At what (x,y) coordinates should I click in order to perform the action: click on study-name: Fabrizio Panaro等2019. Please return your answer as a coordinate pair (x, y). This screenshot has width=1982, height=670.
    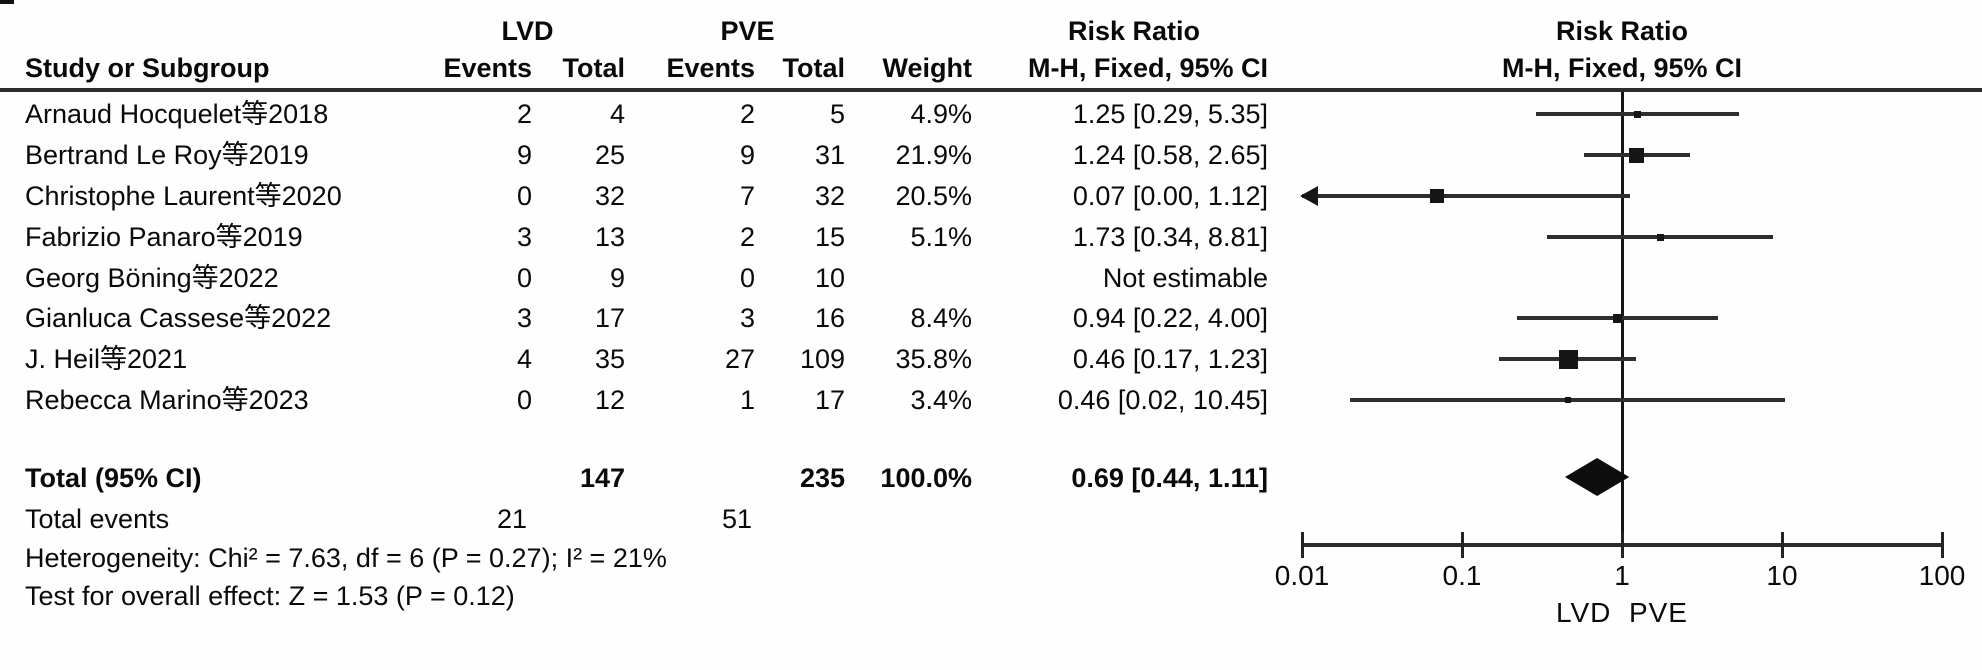
    Looking at the image, I should click on (164, 237).